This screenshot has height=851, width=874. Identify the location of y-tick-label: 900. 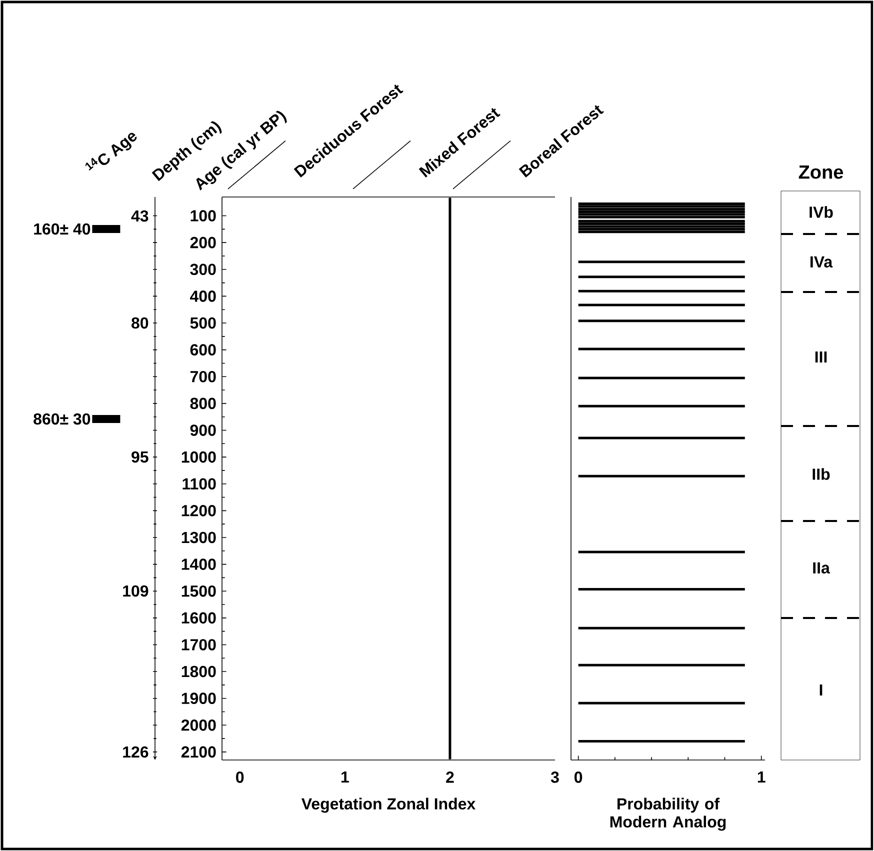
(203, 430).